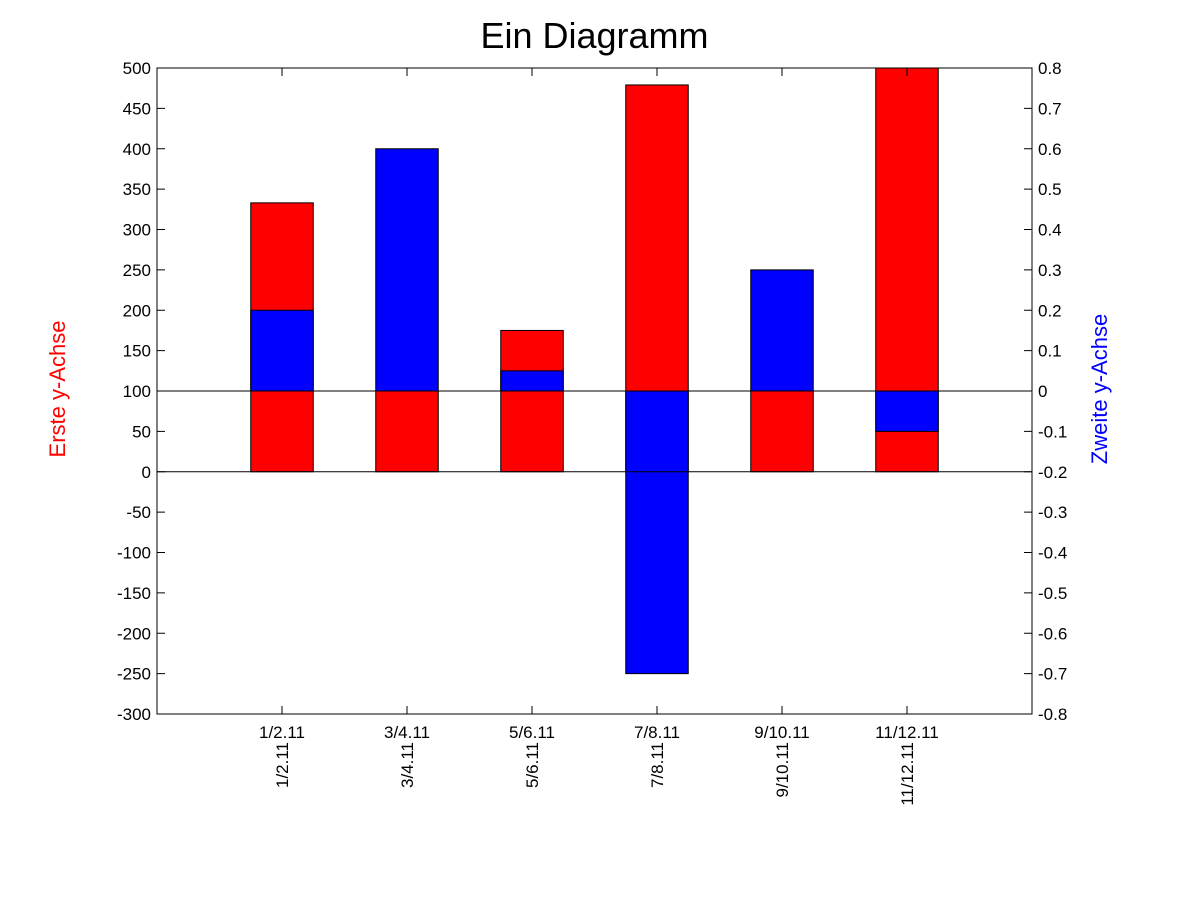  I want to click on x-tick-label-rotated: 5/6.11, so click(532, 765).